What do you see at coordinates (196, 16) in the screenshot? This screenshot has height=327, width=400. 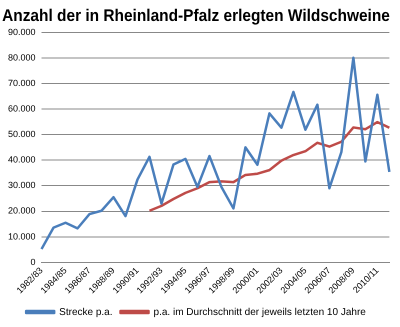 I see `chart-title: Anzahl der in Rheinland-Pfalz erlegten Wildschweine` at bounding box center [196, 16].